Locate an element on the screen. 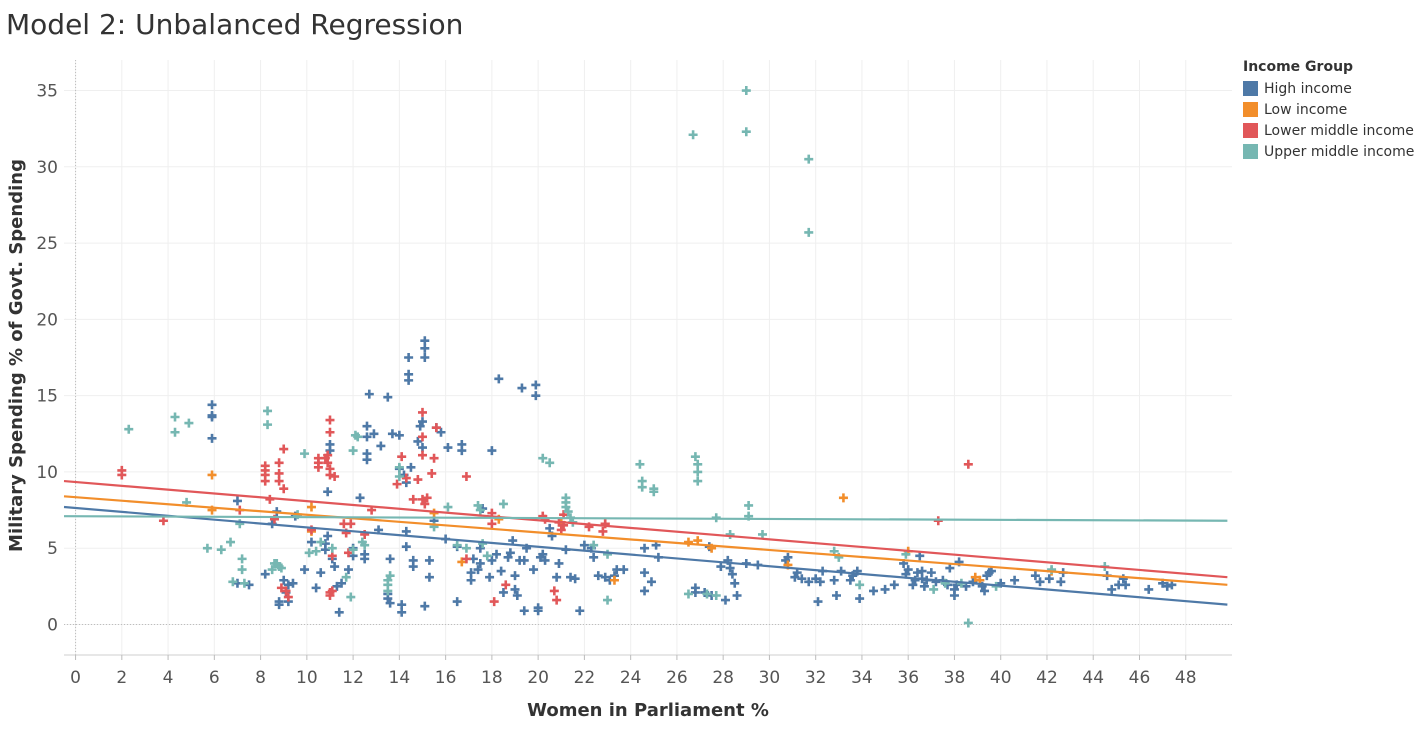  y-tick-label: 0 is located at coordinates (52, 625).